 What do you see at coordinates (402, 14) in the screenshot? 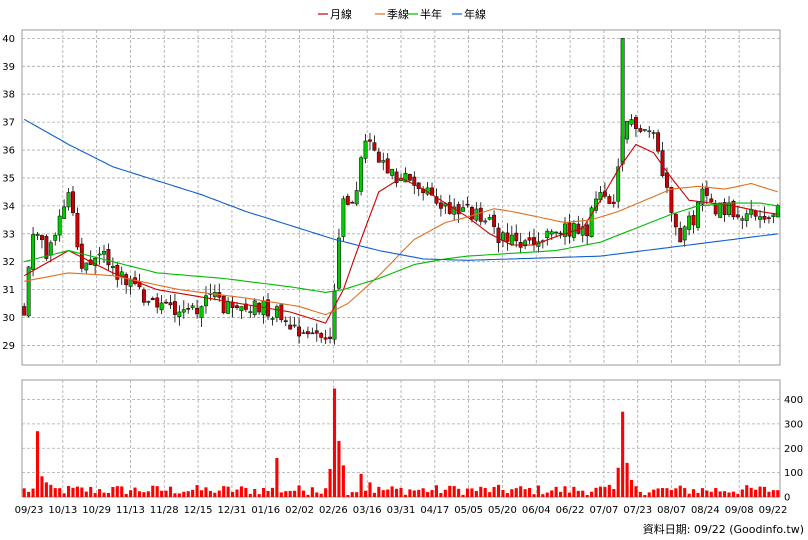
I see `chart-legend: 月線 季線 半年 年線` at bounding box center [402, 14].